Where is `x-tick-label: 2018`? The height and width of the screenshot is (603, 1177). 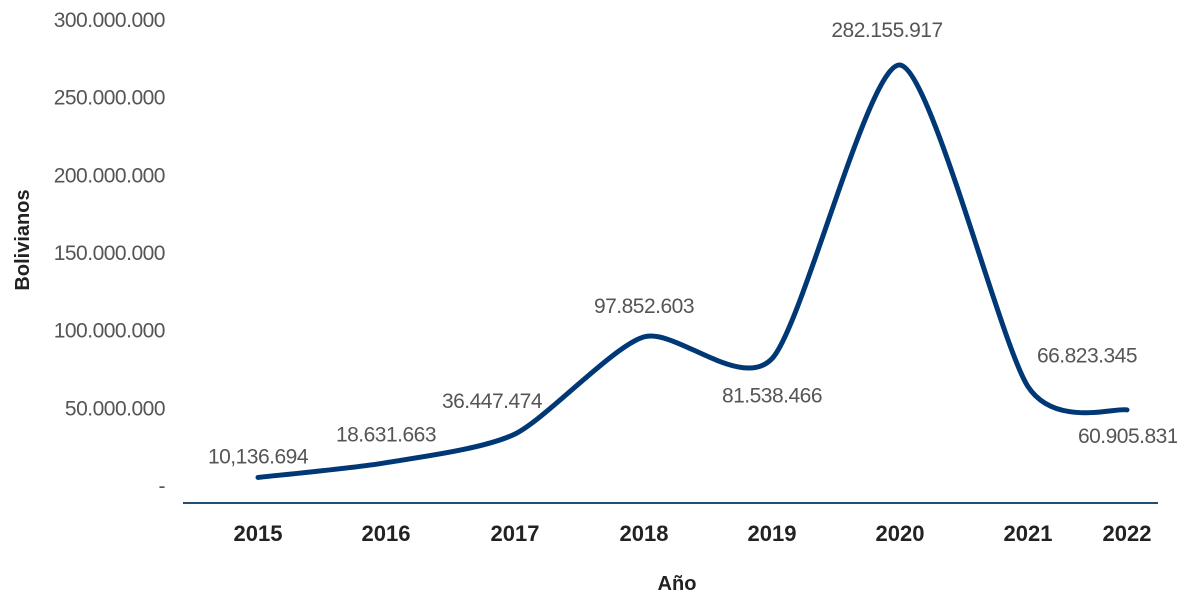 x-tick-label: 2018 is located at coordinates (644, 533).